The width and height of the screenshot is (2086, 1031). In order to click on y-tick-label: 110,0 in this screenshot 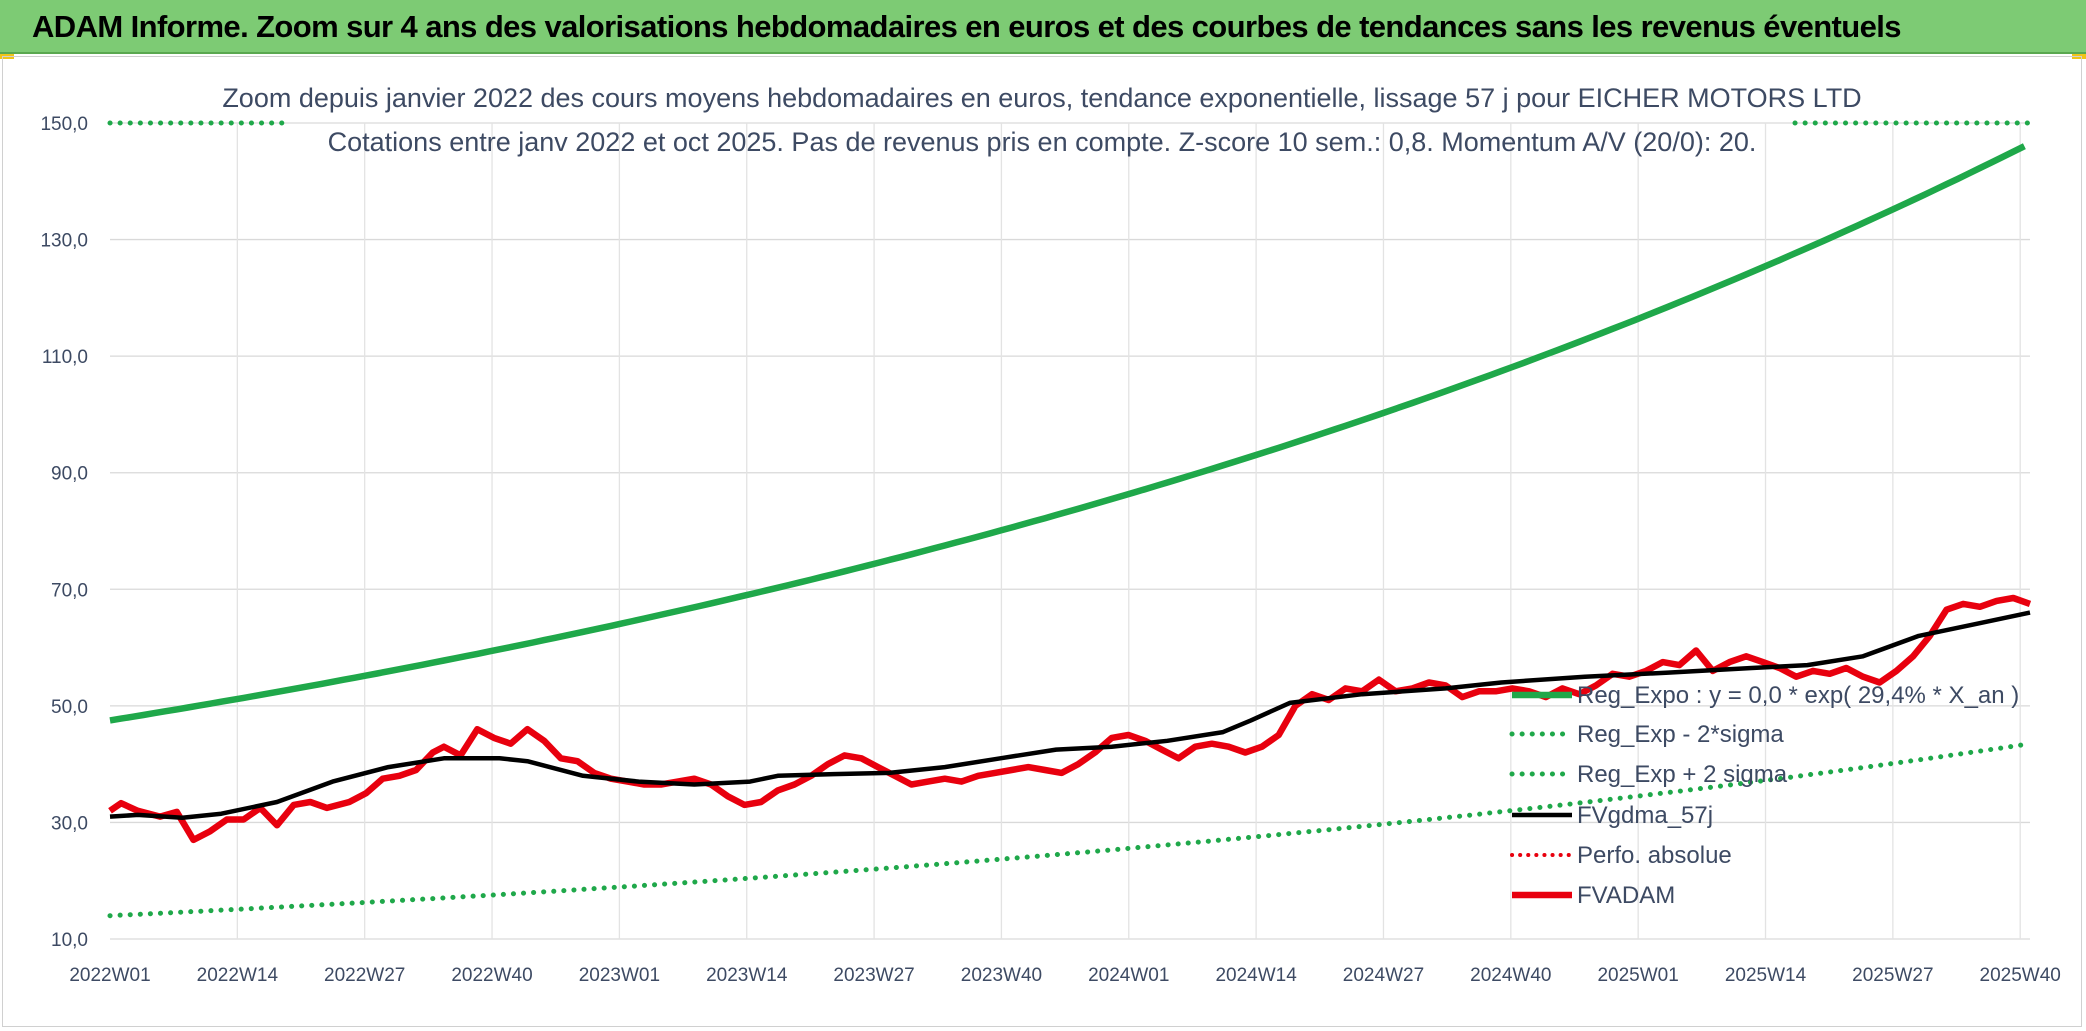, I will do `click(65, 357)`.